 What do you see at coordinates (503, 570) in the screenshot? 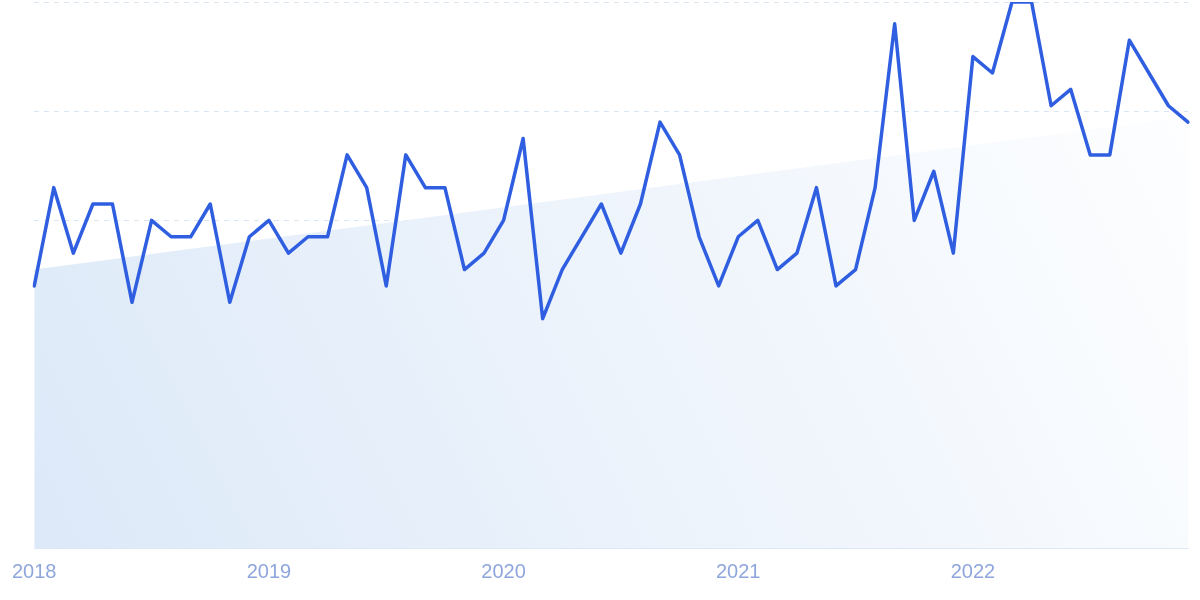
I see `x-tick-label: 2020` at bounding box center [503, 570].